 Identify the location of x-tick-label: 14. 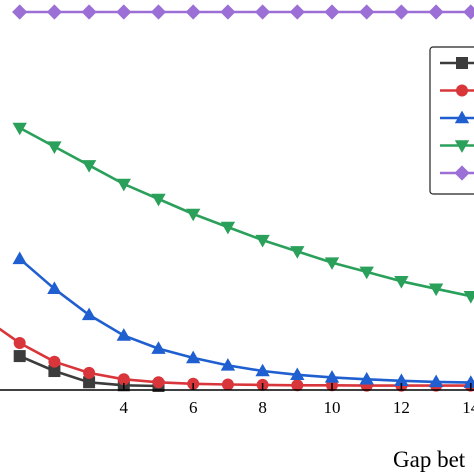
(468, 407).